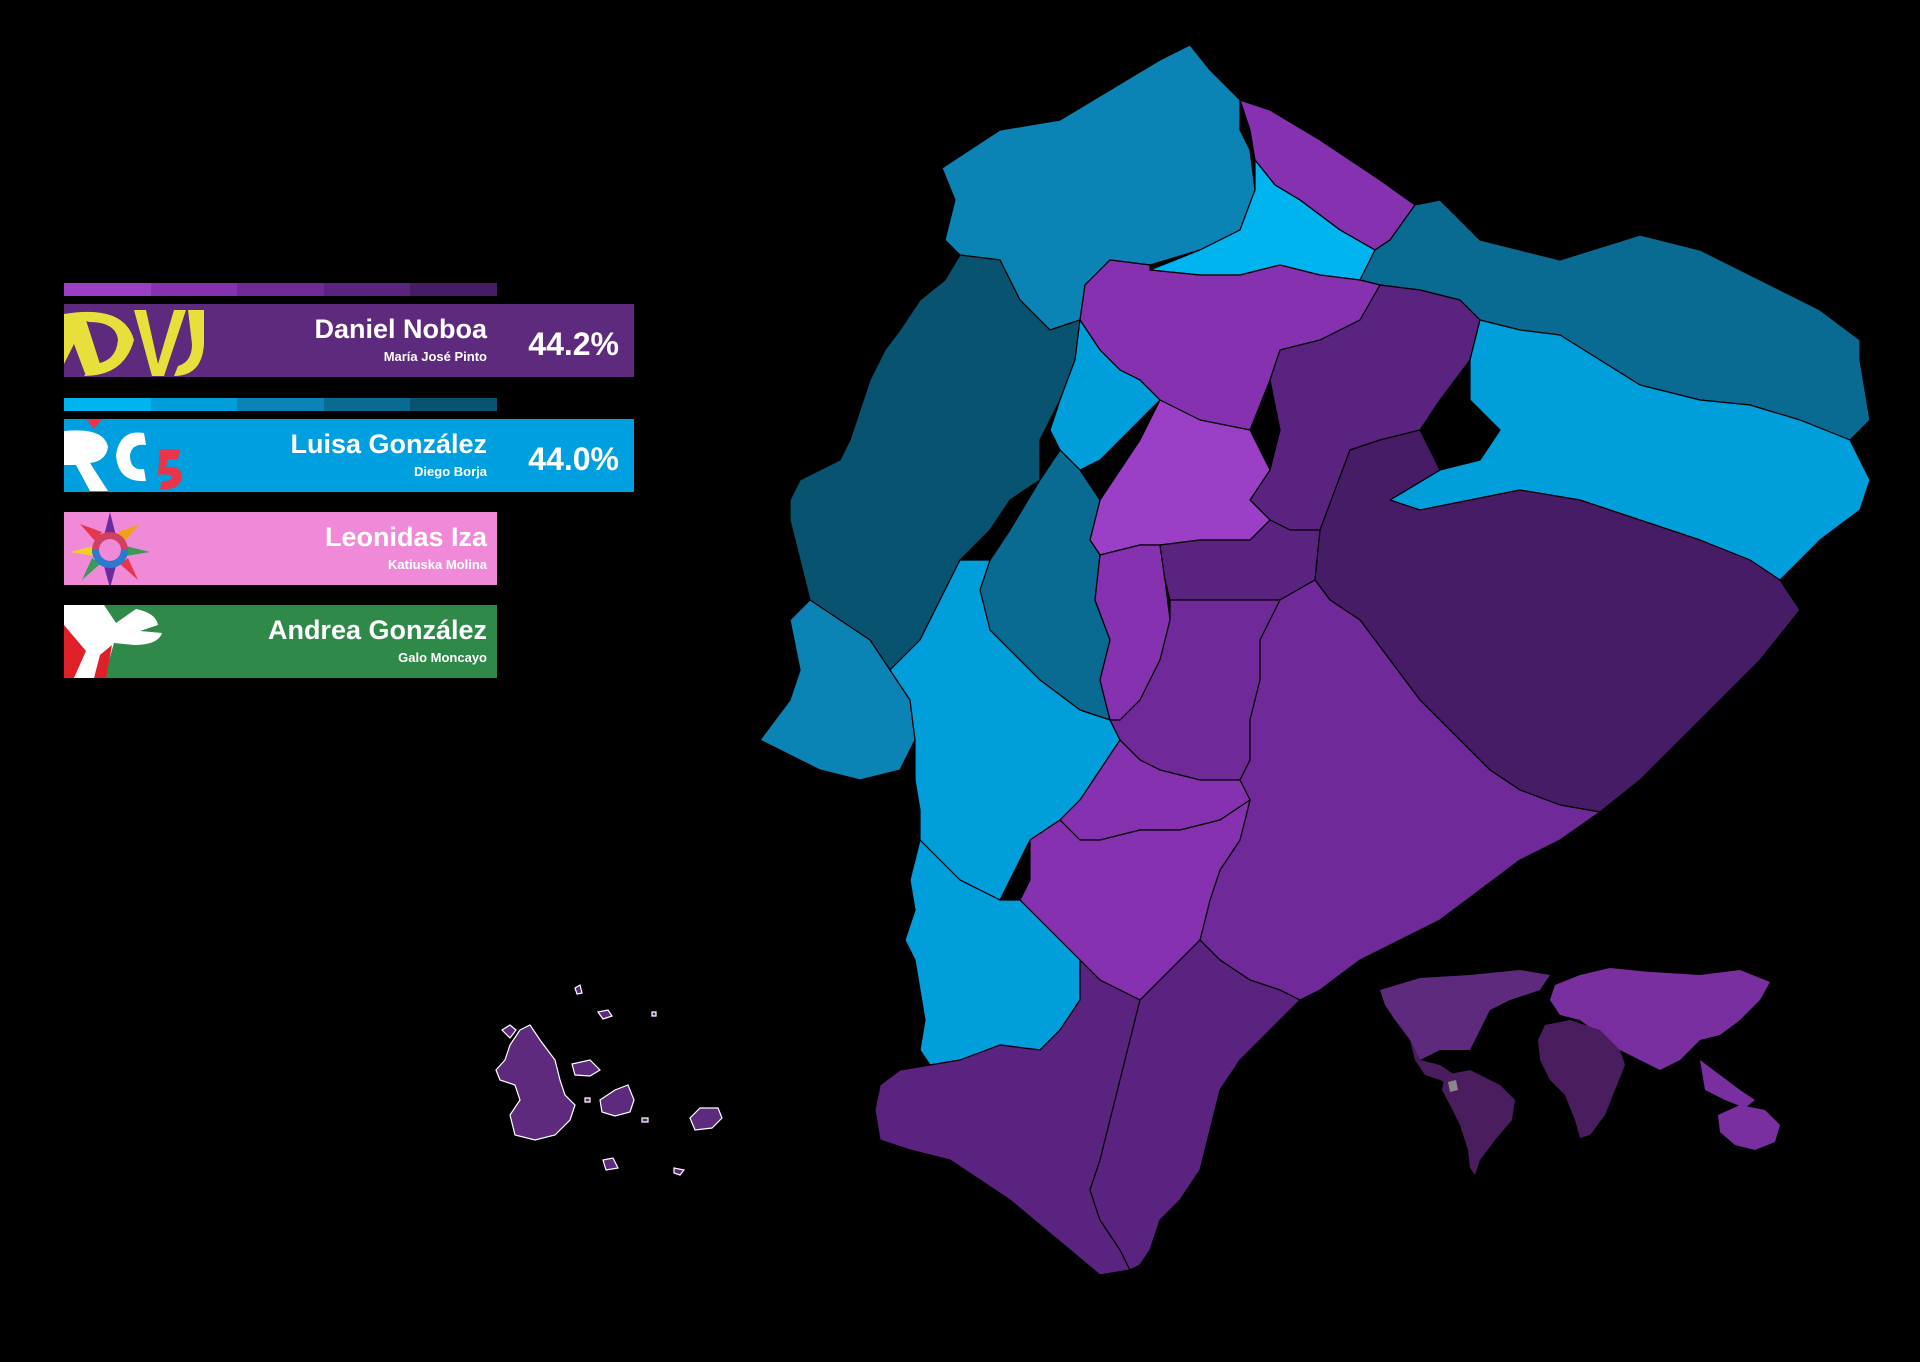 This screenshot has width=1920, height=1362. I want to click on gonzalez-color-scale, so click(280, 404).